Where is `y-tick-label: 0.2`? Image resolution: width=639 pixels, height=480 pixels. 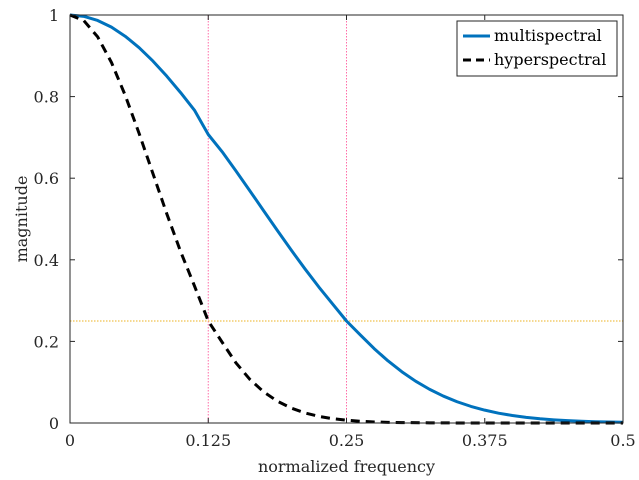
y-tick-label: 0.2 is located at coordinates (46, 341).